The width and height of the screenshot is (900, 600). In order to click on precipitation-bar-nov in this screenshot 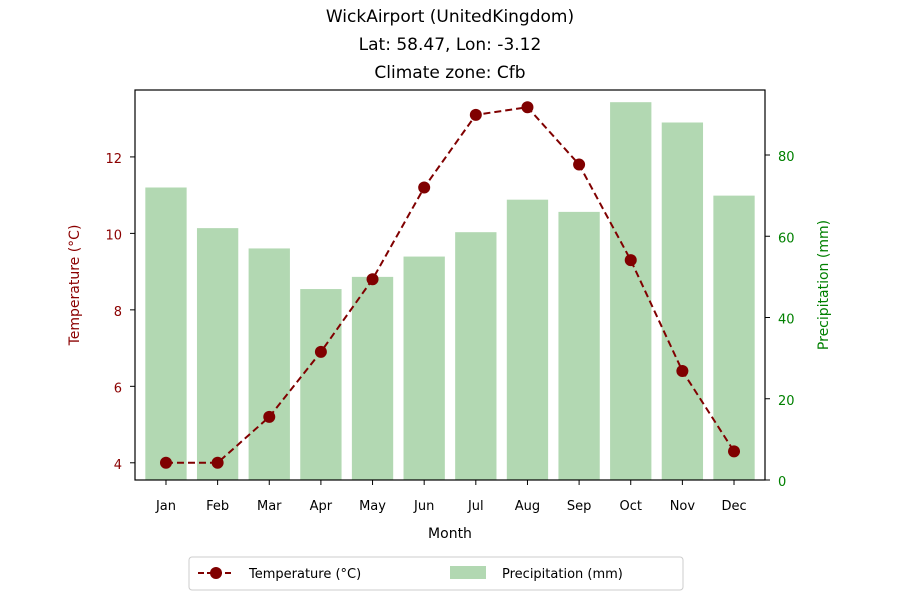, I will do `click(682, 301)`.